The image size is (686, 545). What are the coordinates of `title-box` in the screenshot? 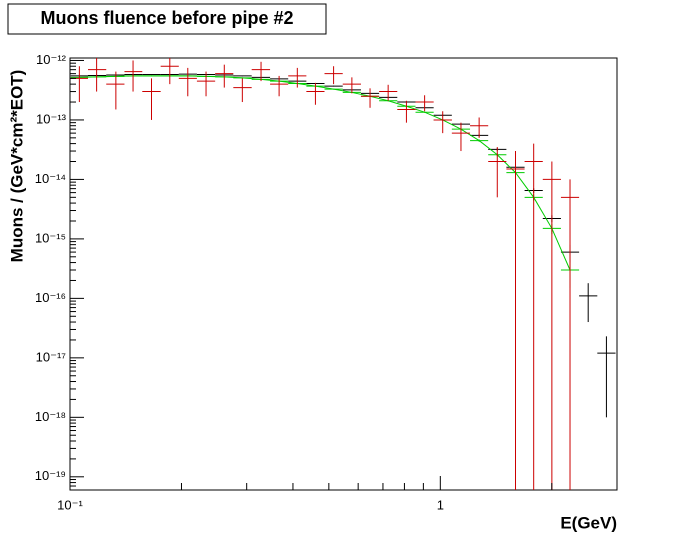 It's located at (167, 19).